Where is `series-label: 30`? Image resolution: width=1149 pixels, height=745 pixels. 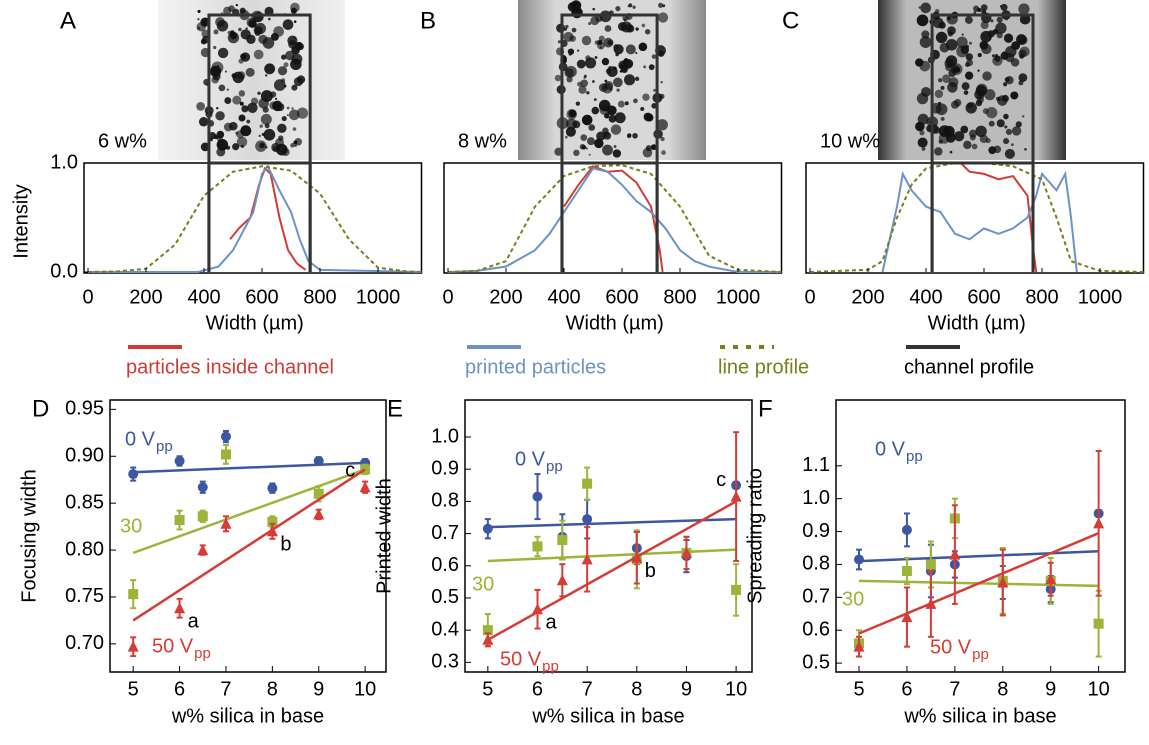
series-label: 30 is located at coordinates (131, 526).